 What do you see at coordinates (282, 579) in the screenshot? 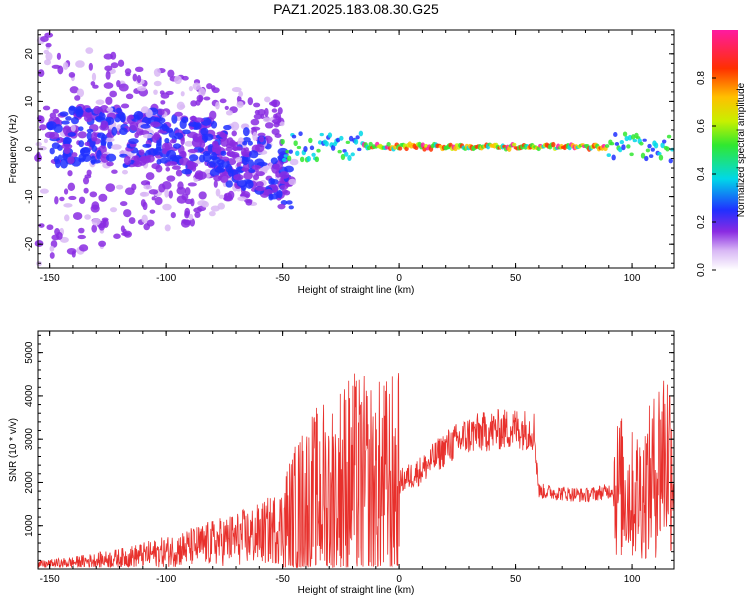
I see `x-tick-label: -50` at bounding box center [282, 579].